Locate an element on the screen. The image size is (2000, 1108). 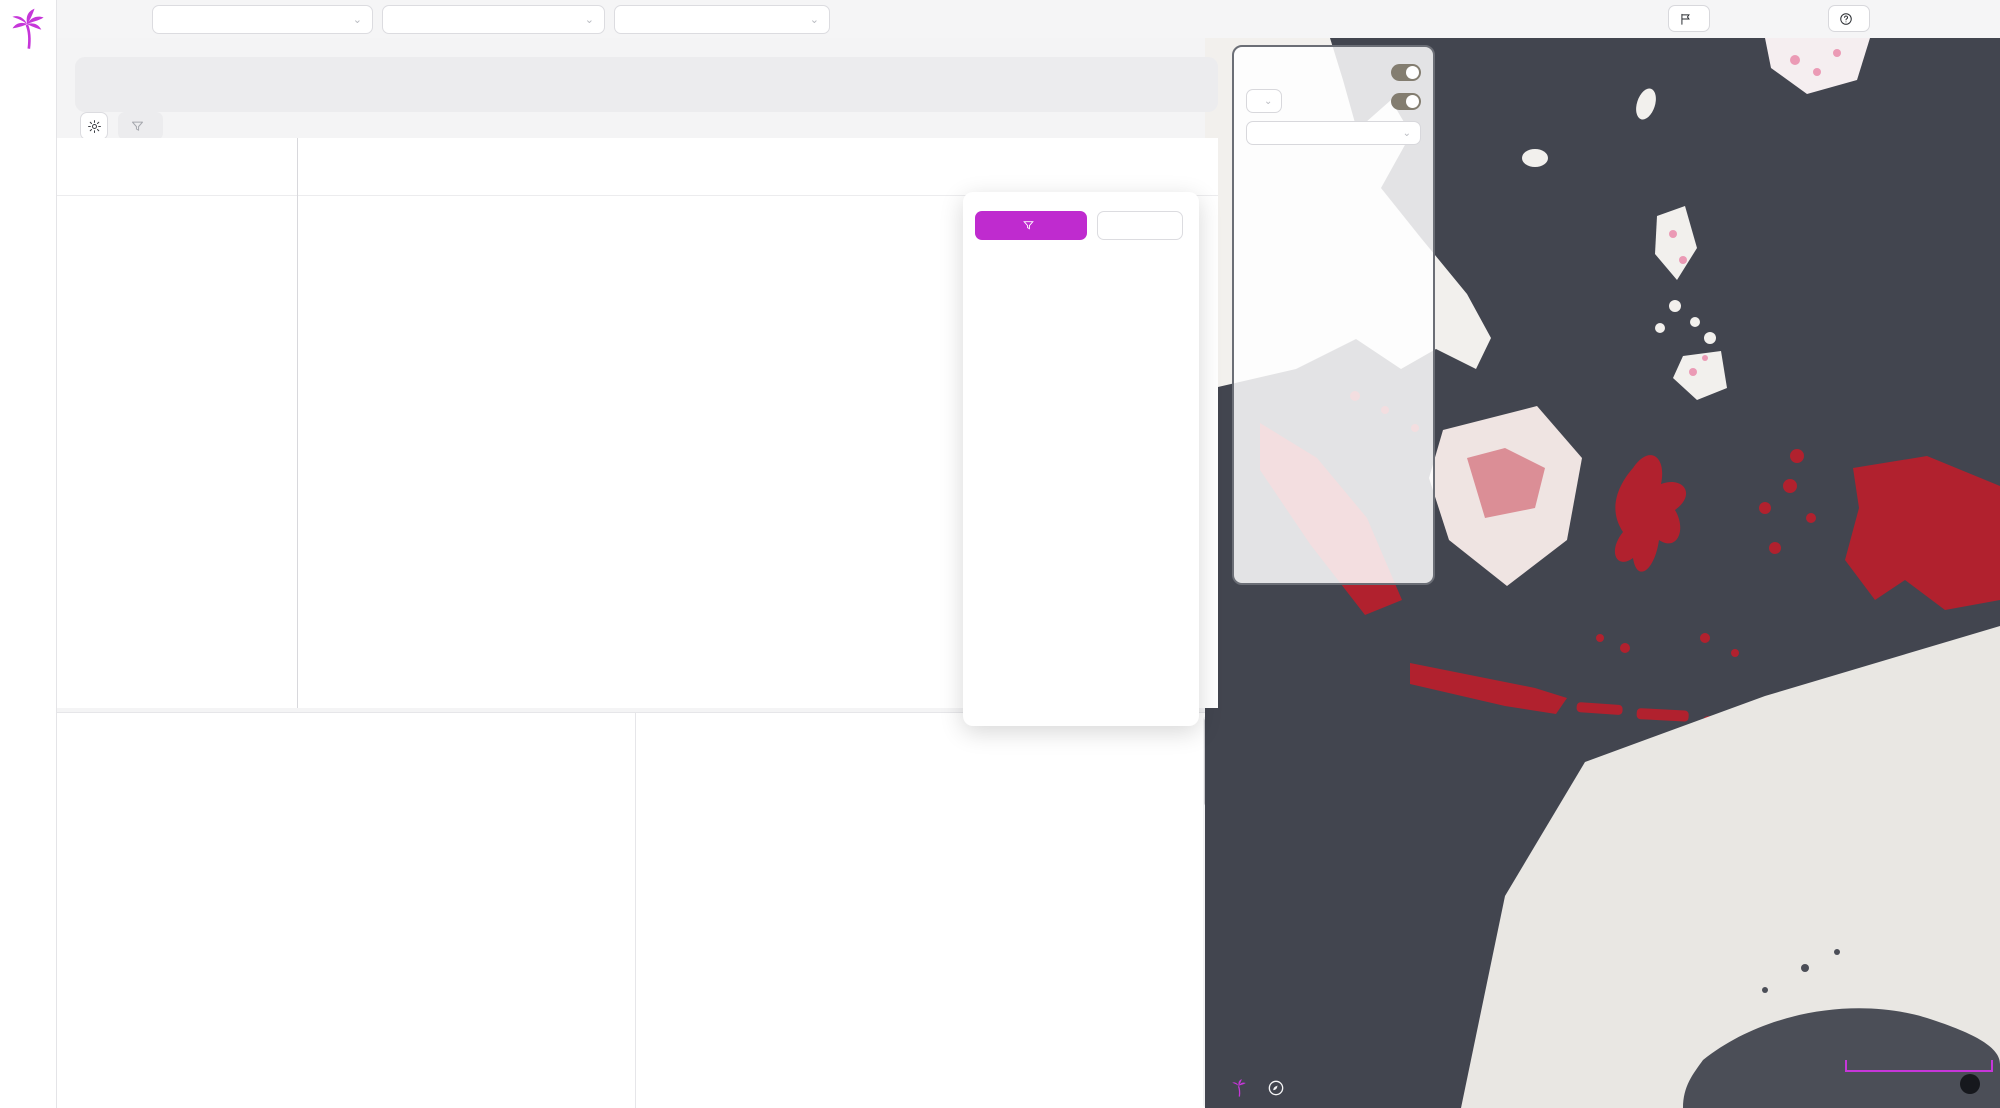
province-select: ⌄ is located at coordinates (262, 19).